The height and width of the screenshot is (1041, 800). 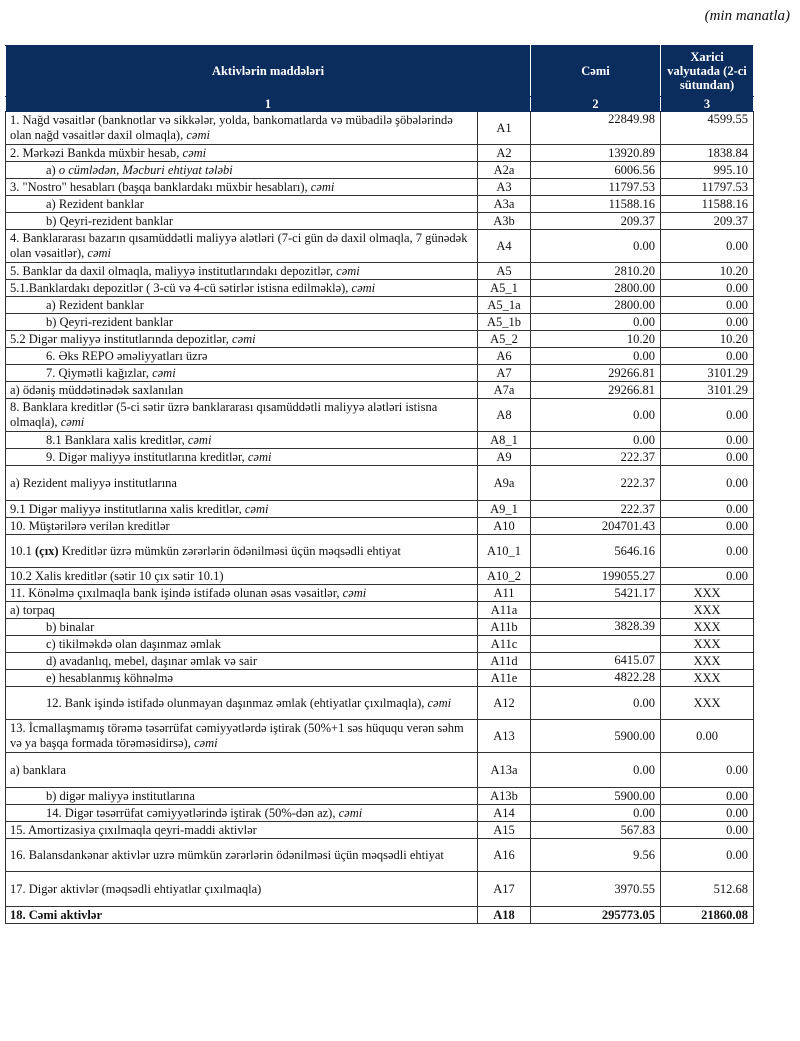 I want to click on item-code: A11e, so click(x=504, y=678).